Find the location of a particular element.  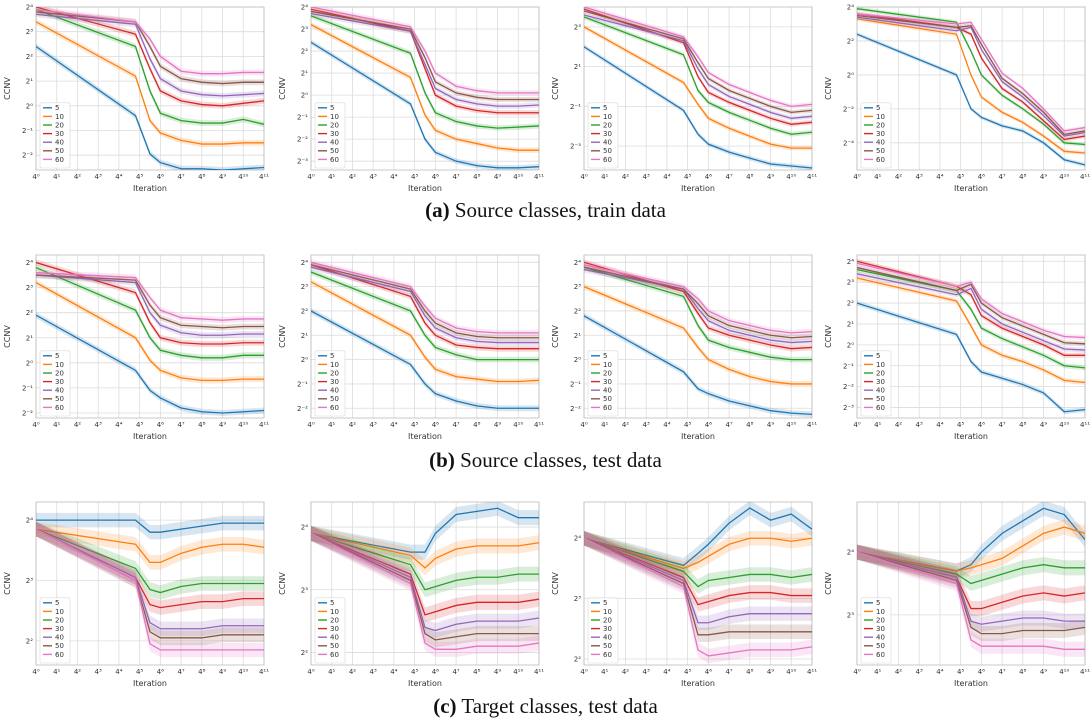

y-tick-label: 2³ is located at coordinates (850, 283).